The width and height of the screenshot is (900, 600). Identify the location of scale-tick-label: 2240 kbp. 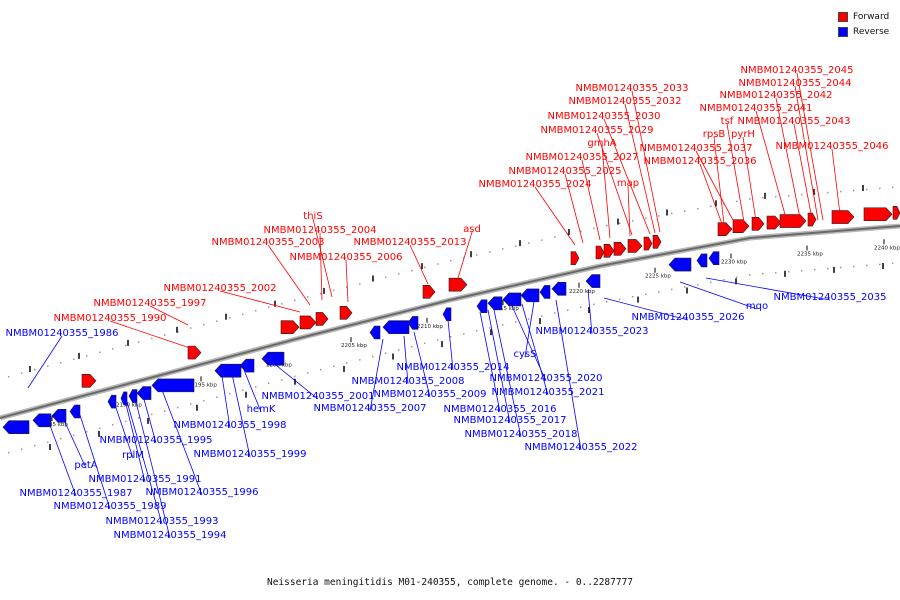
(887, 248).